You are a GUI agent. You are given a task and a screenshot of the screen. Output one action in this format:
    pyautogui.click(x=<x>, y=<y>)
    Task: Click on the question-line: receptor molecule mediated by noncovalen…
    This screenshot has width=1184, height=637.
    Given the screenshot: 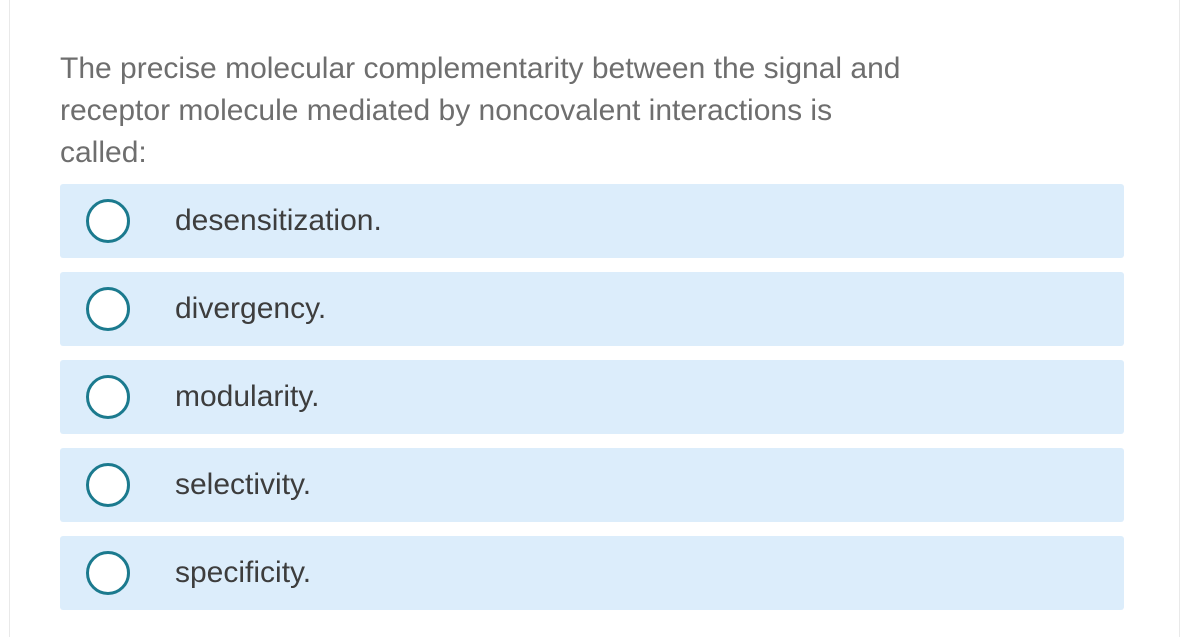 What is the action you would take?
    pyautogui.click(x=446, y=110)
    